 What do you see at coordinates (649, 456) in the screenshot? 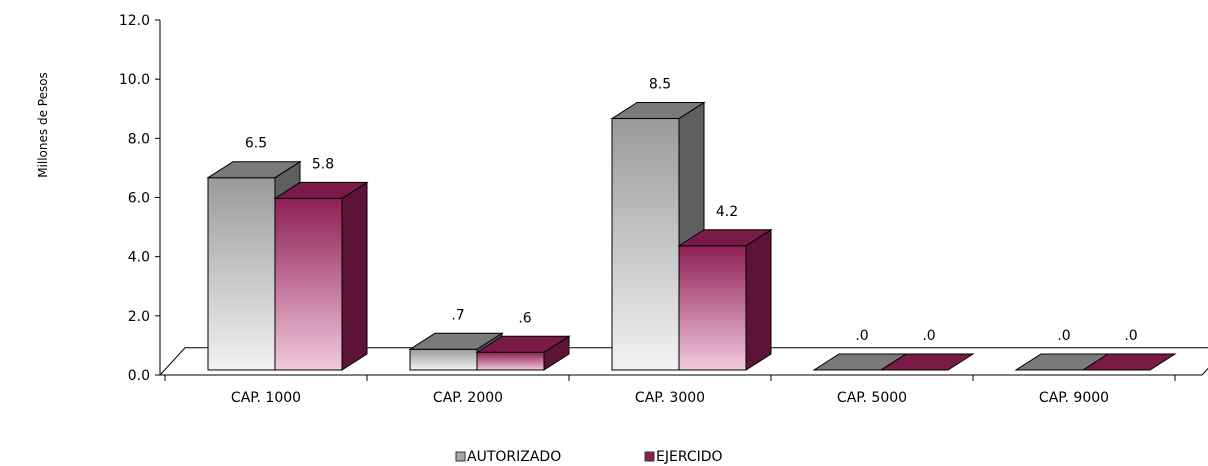
I see `legend-swatch-ejercido` at bounding box center [649, 456].